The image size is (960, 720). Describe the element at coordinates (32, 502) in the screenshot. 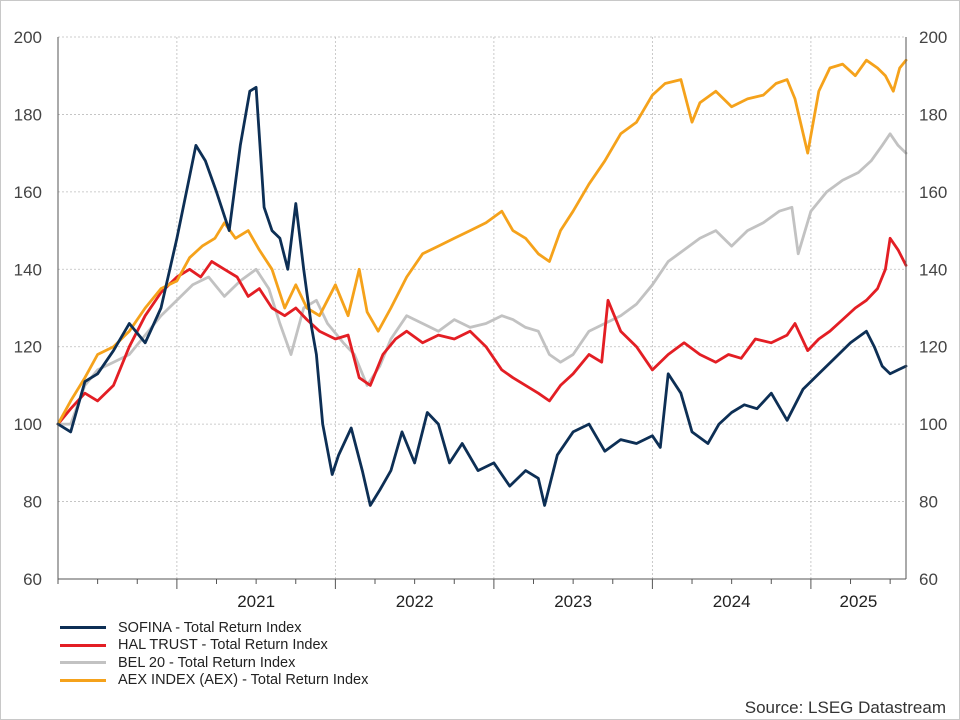

I see `y-tick-label-left: 80` at that location.